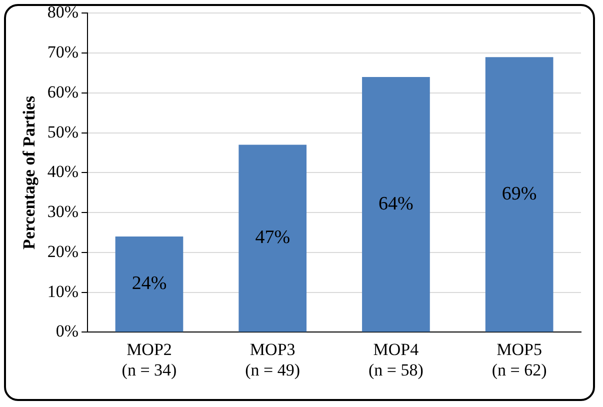  Describe the element at coordinates (67, 331) in the screenshot. I see `y-tick-label: 0%` at that location.